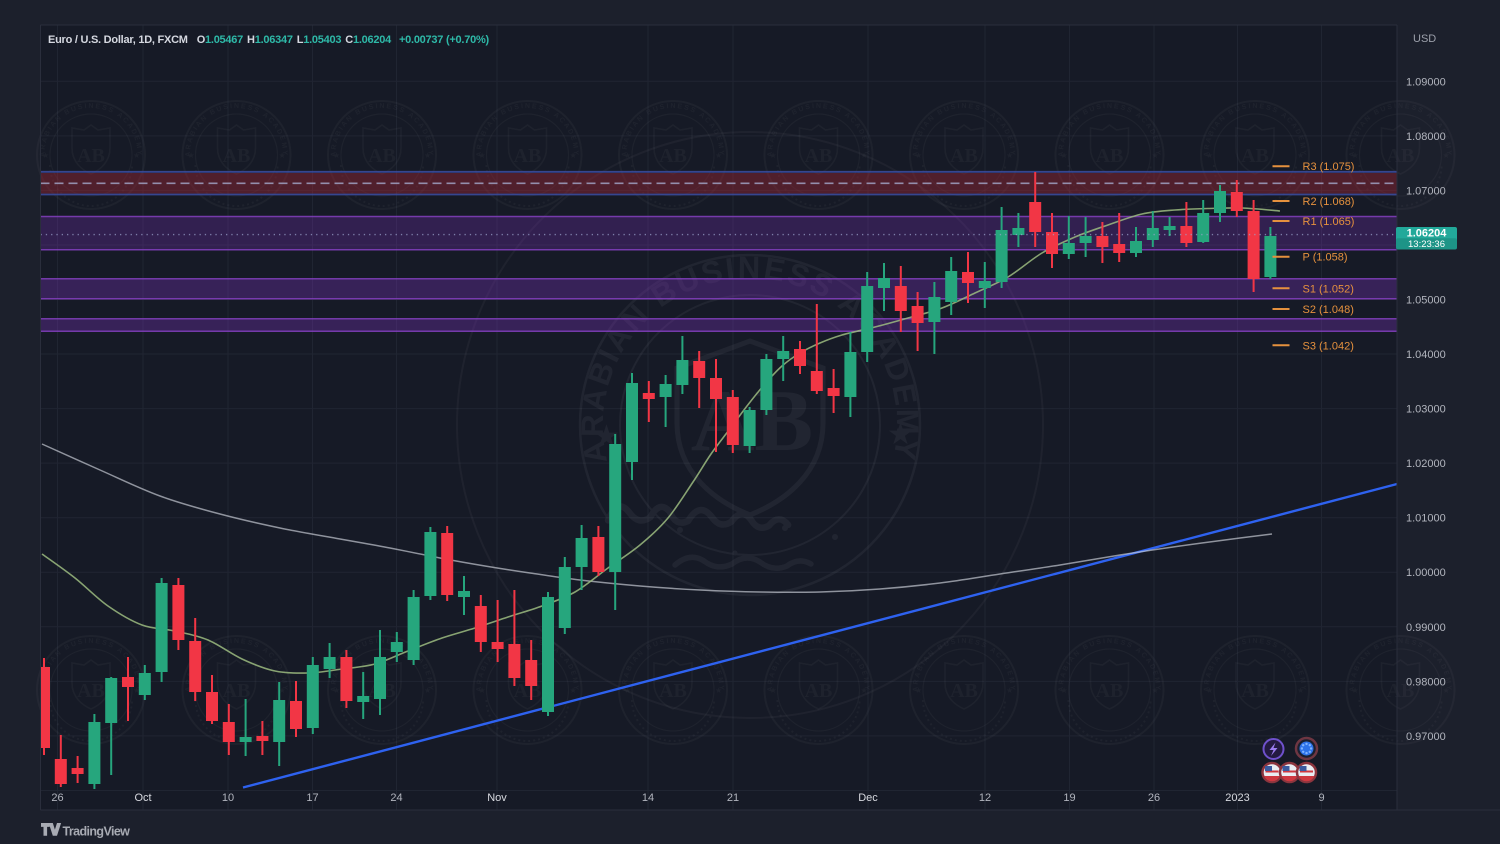  Describe the element at coordinates (1426, 737) in the screenshot. I see `svg-text: 0.97000` at that location.